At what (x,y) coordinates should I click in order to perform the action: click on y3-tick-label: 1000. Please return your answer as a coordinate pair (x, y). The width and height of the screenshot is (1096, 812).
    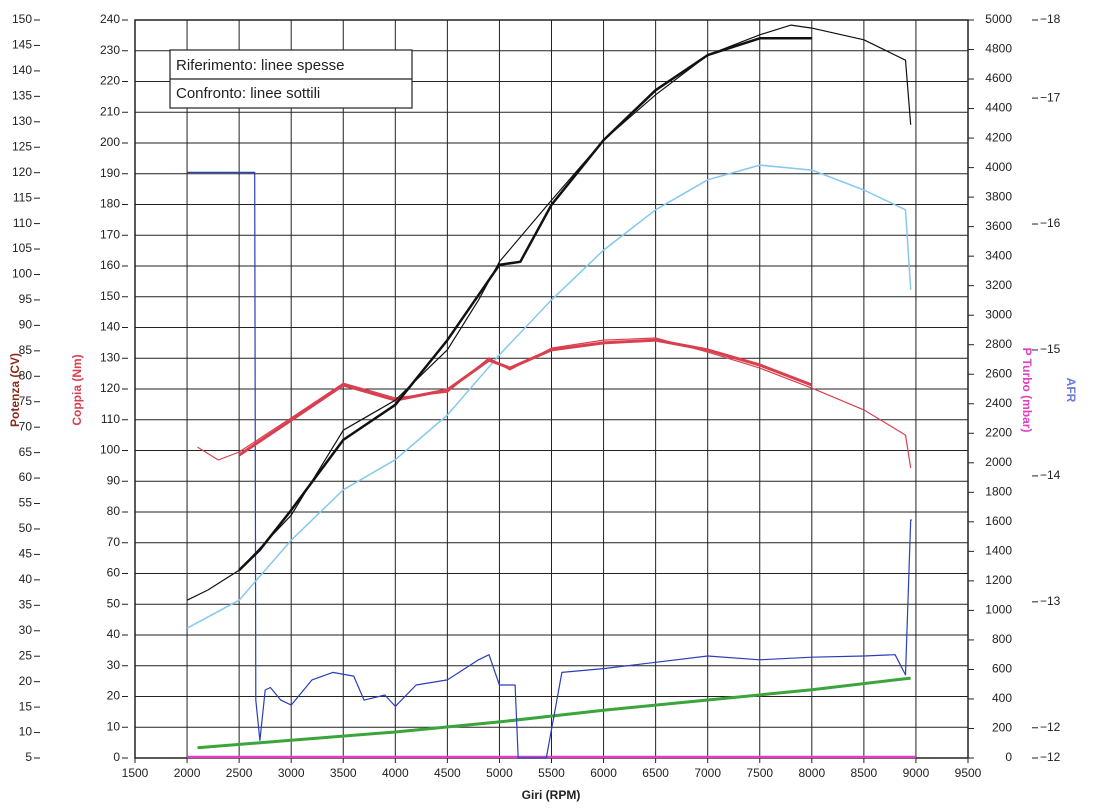
    Looking at the image, I should click on (998, 610).